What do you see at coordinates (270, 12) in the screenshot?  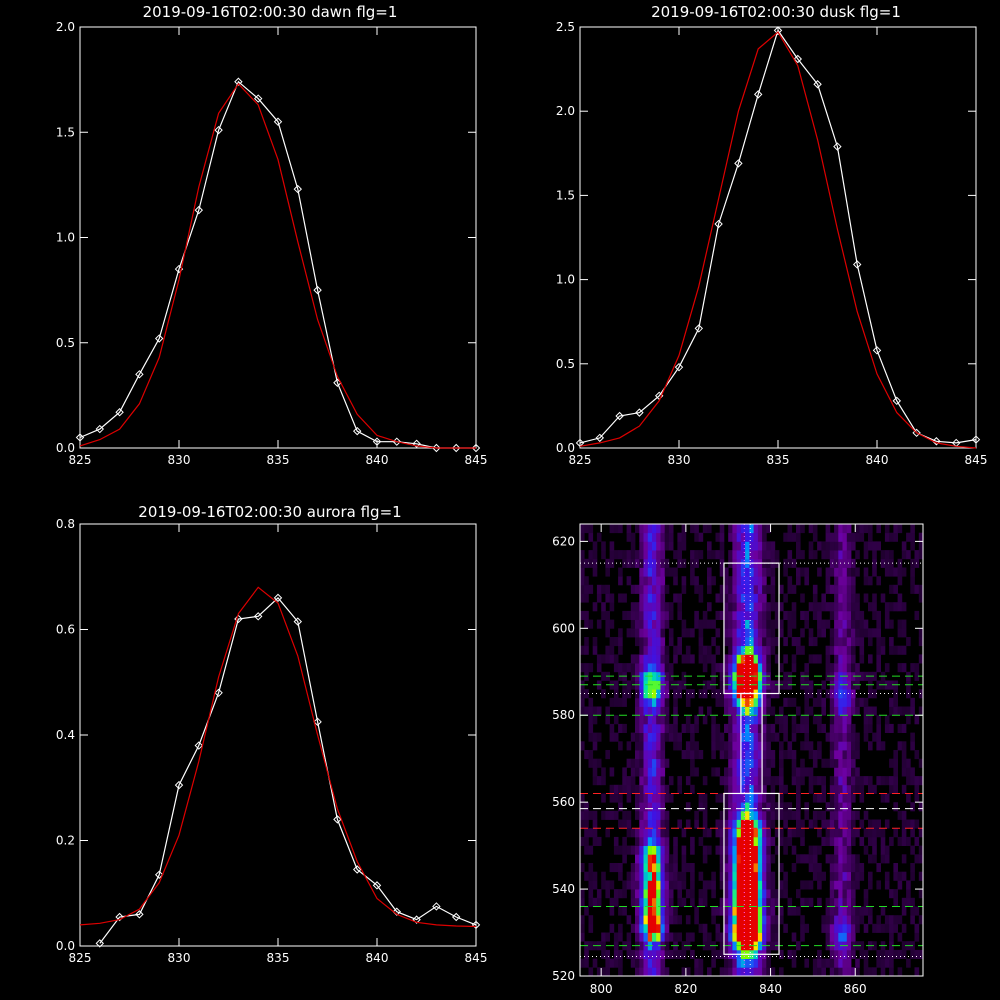 I see `dawn-panel-title: 2019-09-16T02:00:30 dawn flg=1` at bounding box center [270, 12].